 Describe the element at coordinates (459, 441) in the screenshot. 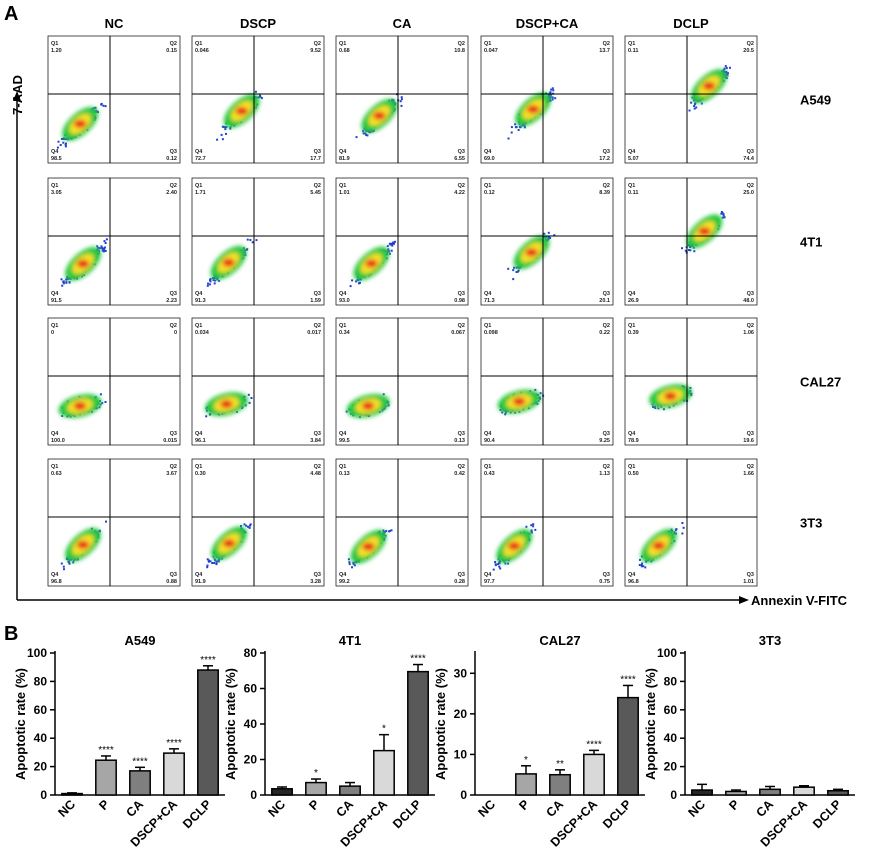

I see `quadrant-q3-value: 0.13` at that location.